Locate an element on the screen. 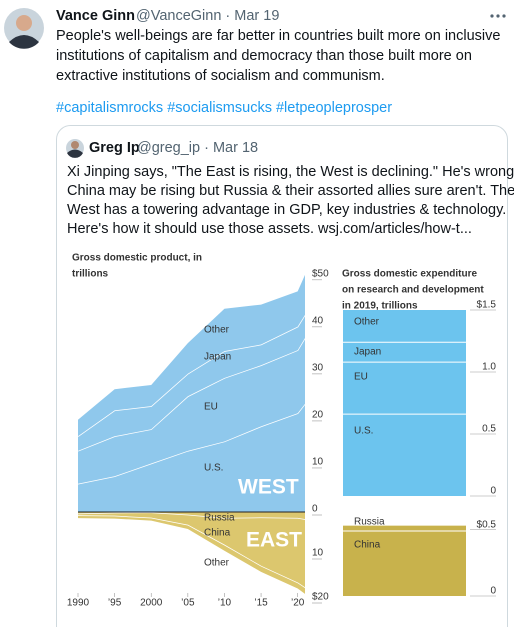 The height and width of the screenshot is (632, 514). chart-title: on research and development is located at coordinates (413, 290).